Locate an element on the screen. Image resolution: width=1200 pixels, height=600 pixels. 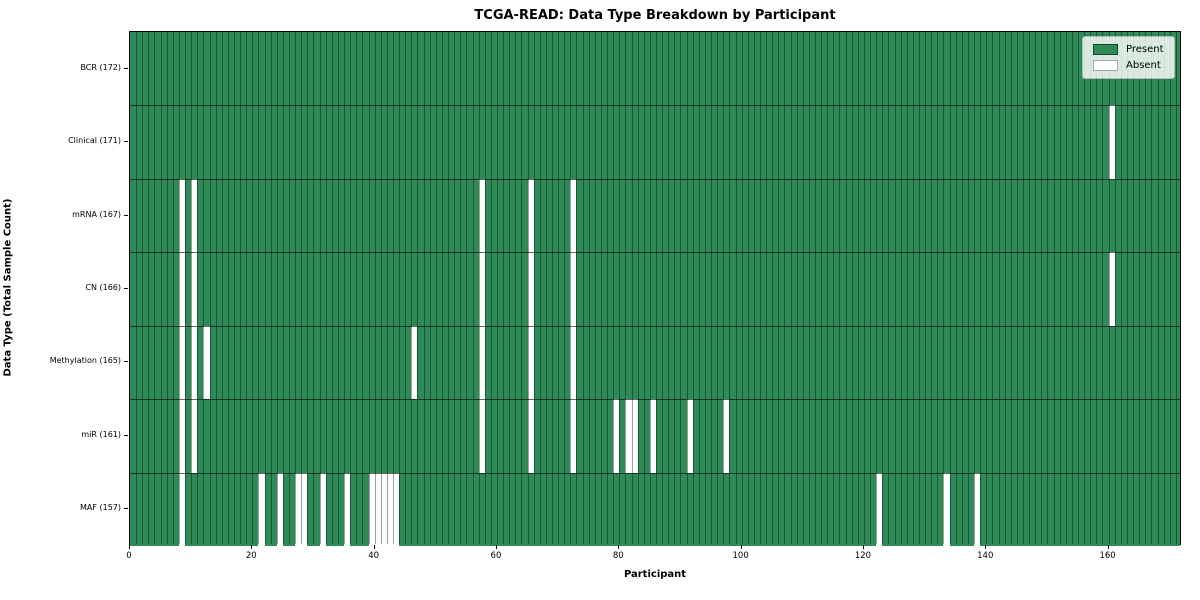
x-tick-label: 60 is located at coordinates (496, 556).